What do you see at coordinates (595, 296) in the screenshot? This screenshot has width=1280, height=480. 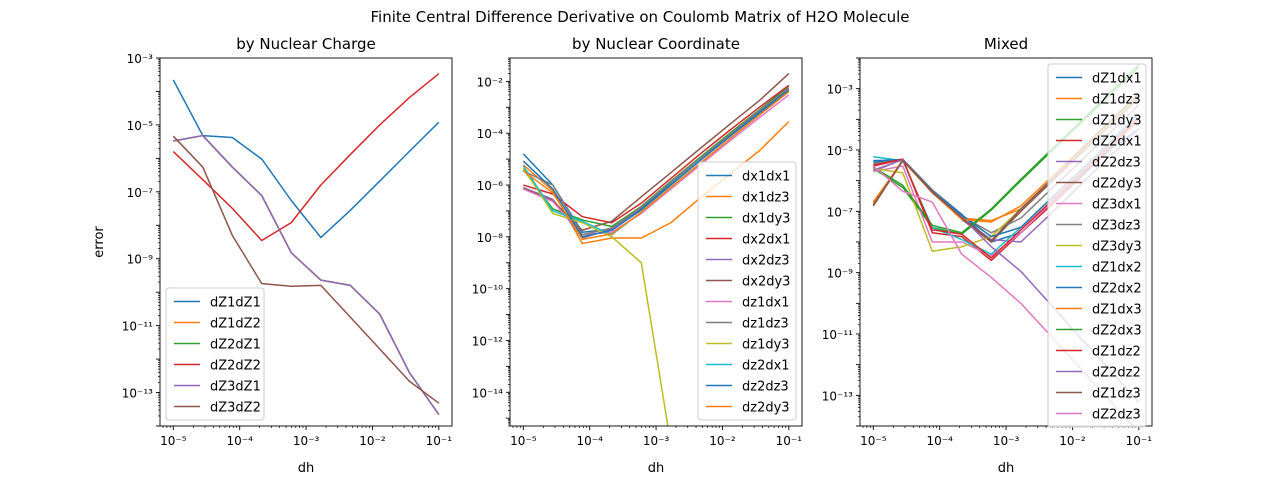 I see `series-line-dz1dy3` at bounding box center [595, 296].